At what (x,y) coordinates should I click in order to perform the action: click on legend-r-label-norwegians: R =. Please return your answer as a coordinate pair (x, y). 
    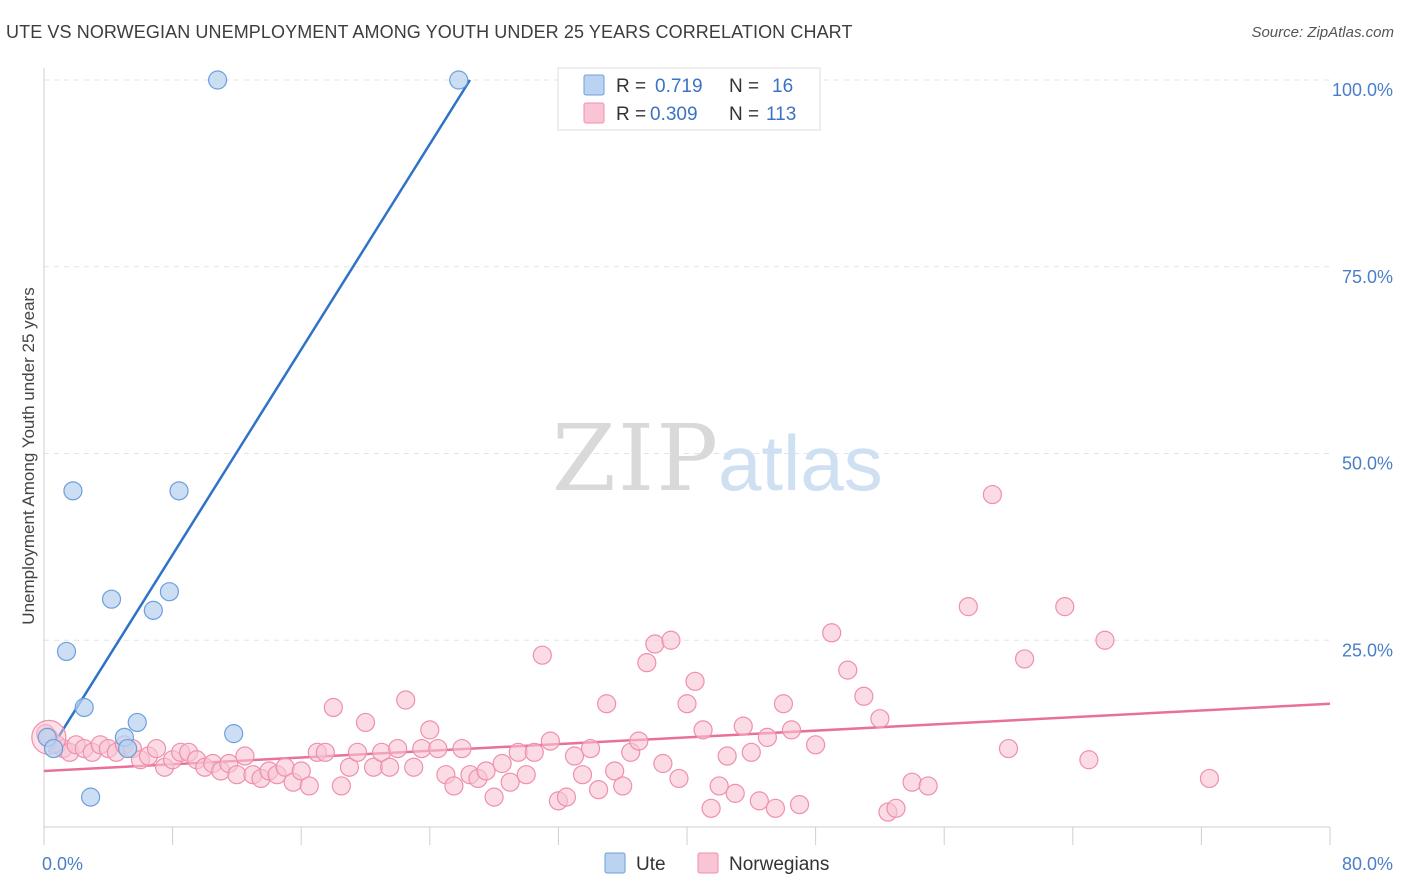
    Looking at the image, I should click on (631, 114).